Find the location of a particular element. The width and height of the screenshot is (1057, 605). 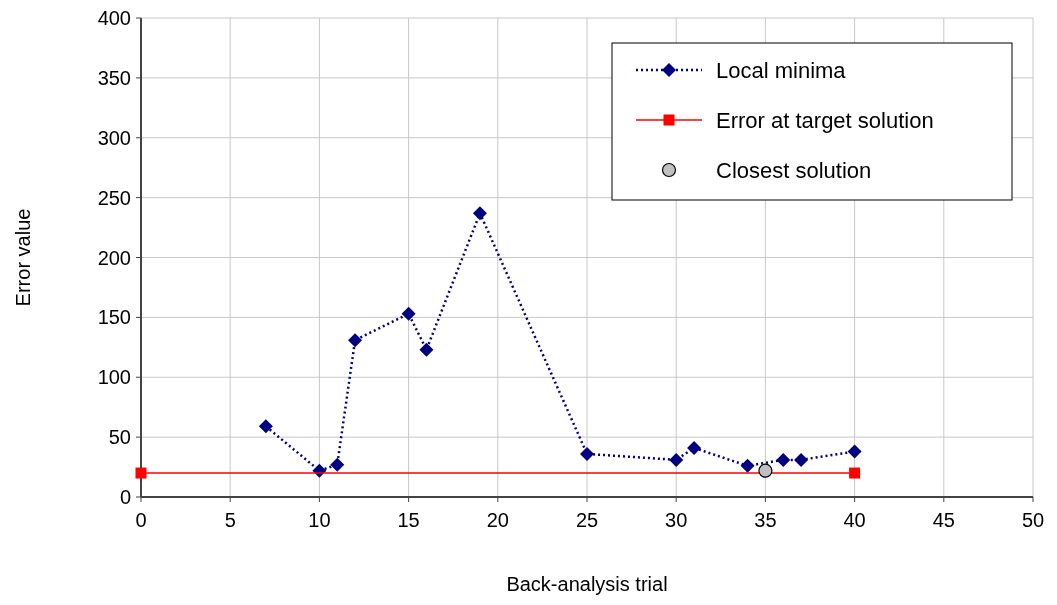

x-tick-label: 10 is located at coordinates (319, 520).